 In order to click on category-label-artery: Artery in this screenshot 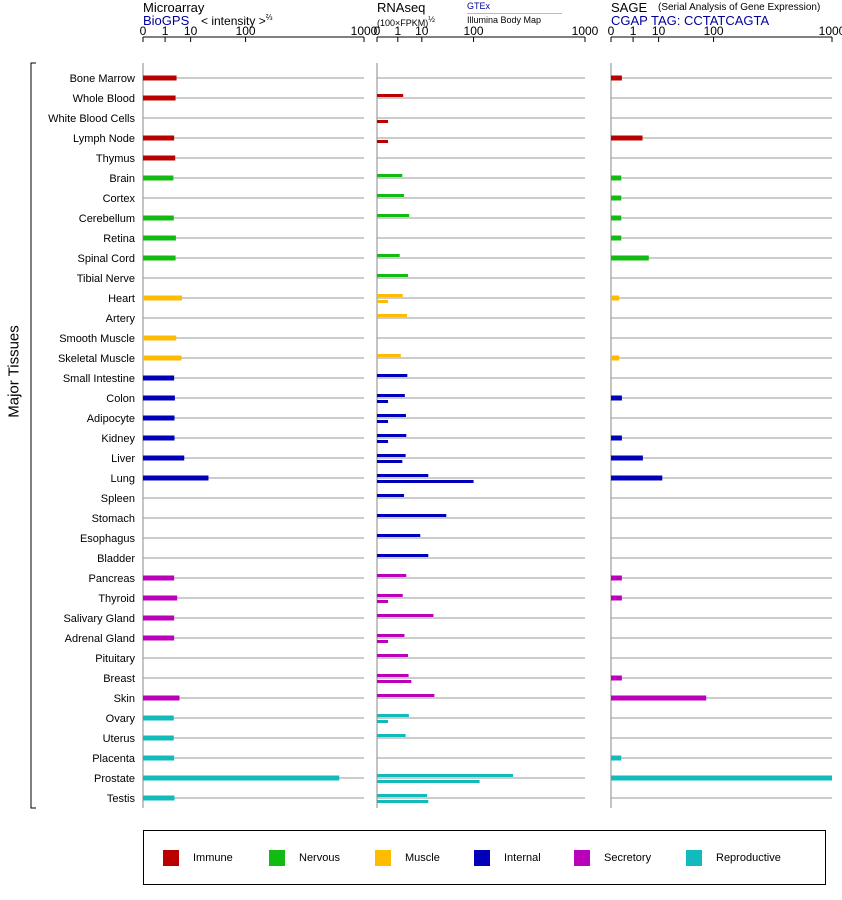, I will do `click(121, 319)`.